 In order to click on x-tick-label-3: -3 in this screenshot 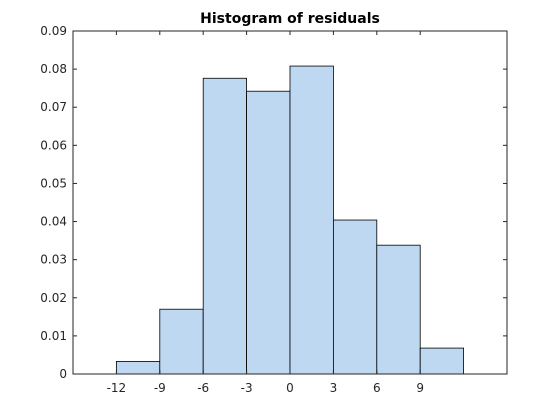, I will do `click(247, 388)`.